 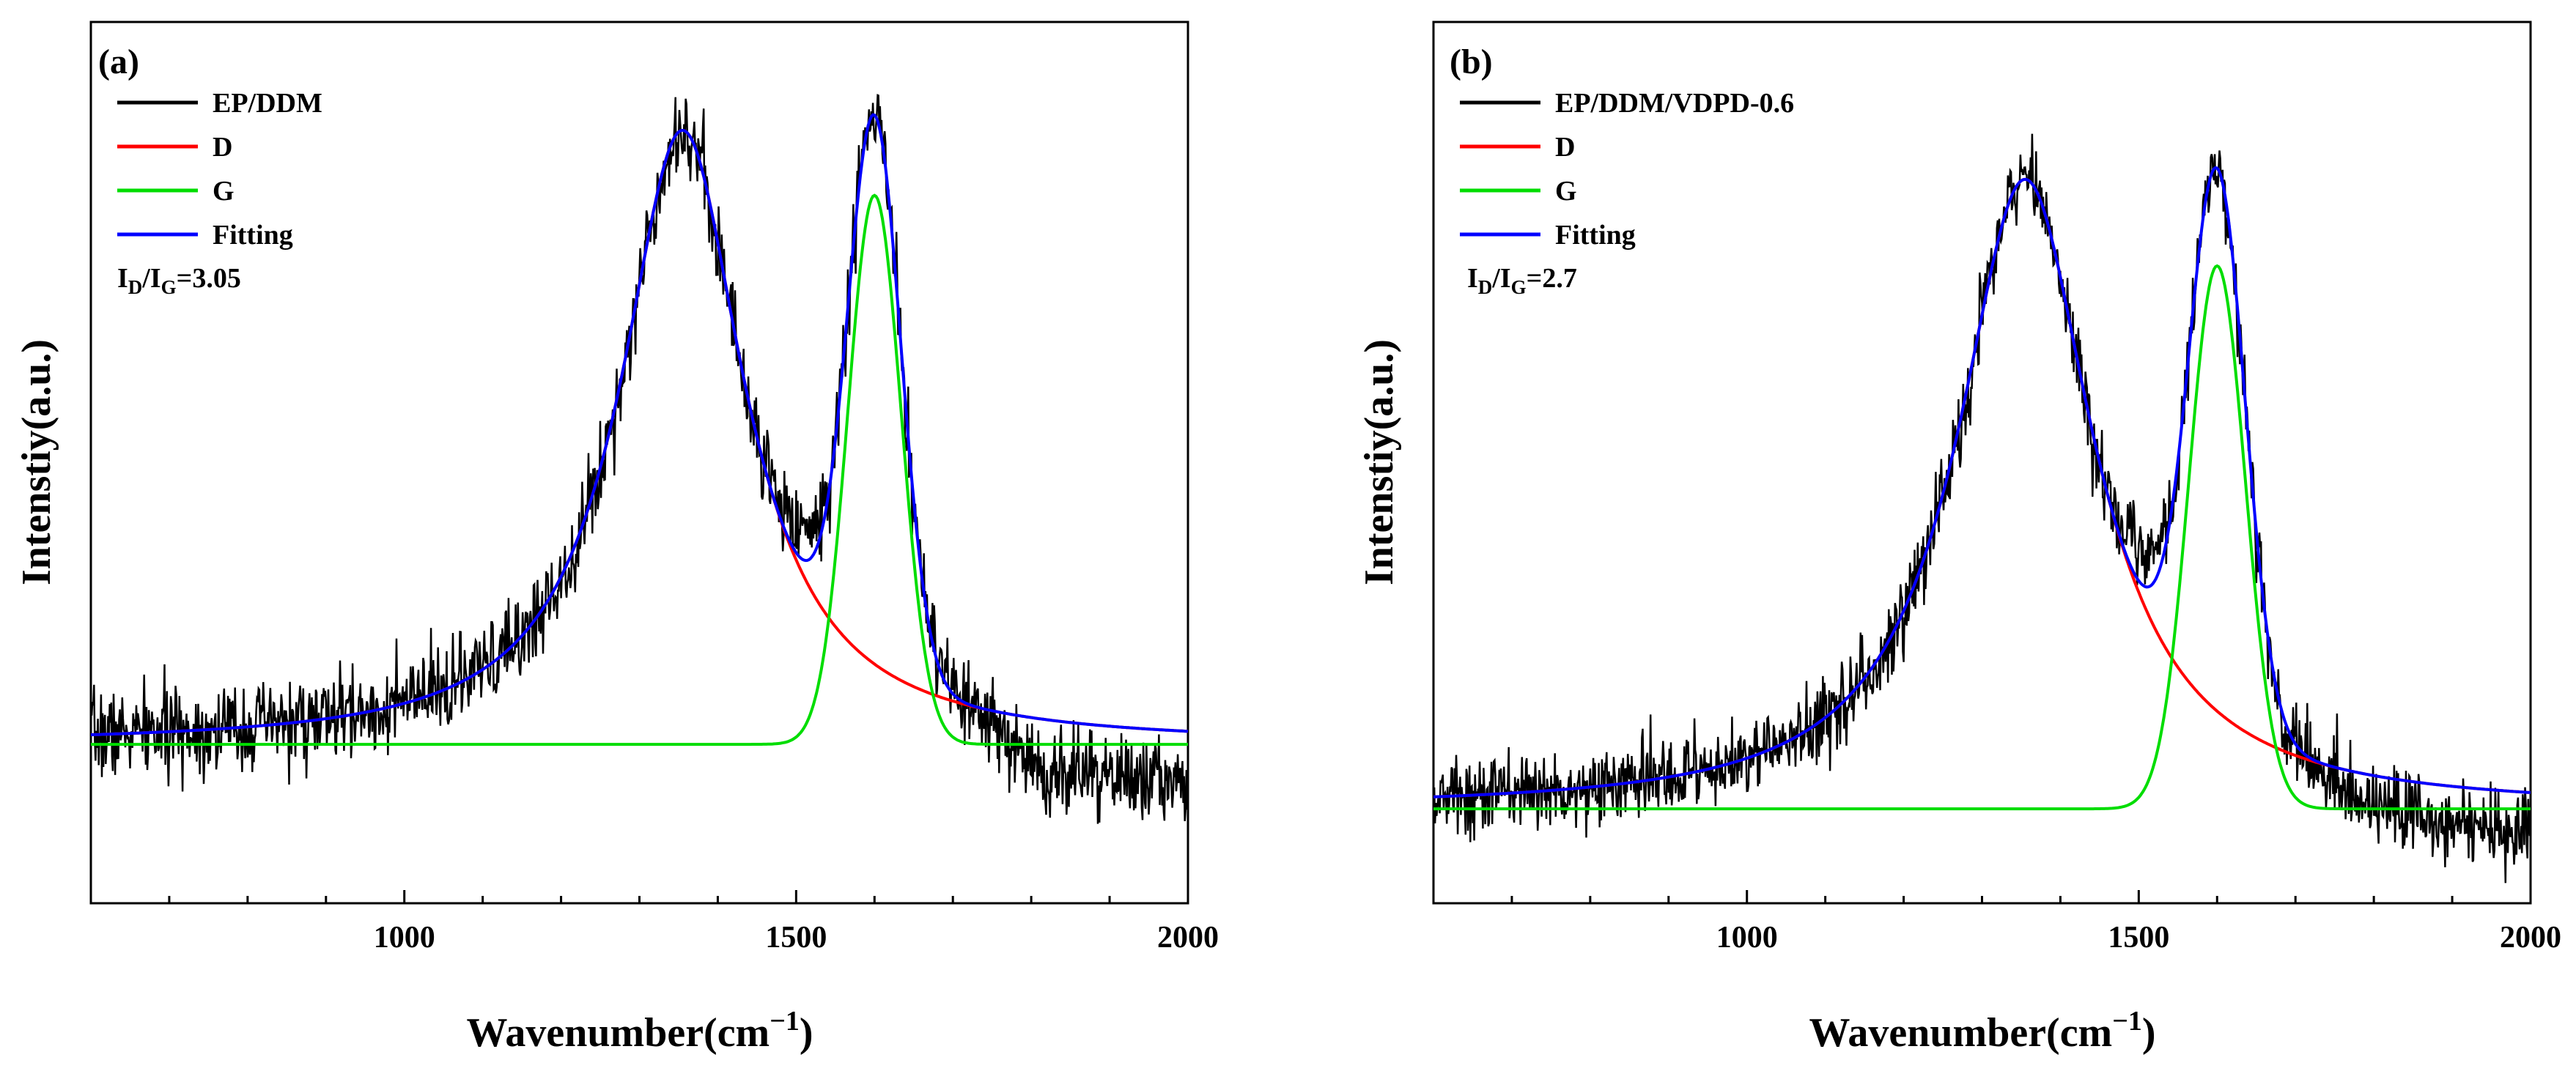 What do you see at coordinates (1522, 280) in the screenshot?
I see `ratio-annotation-b: ID/IG=2.7` at bounding box center [1522, 280].